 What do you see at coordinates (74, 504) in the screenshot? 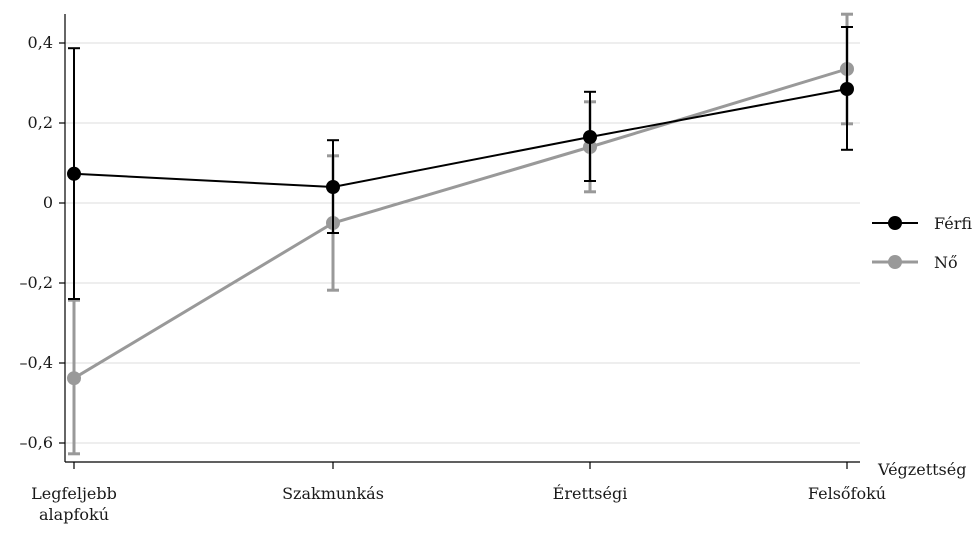
I see `x-category-label: Legfeljebb alapfokú` at bounding box center [74, 504].